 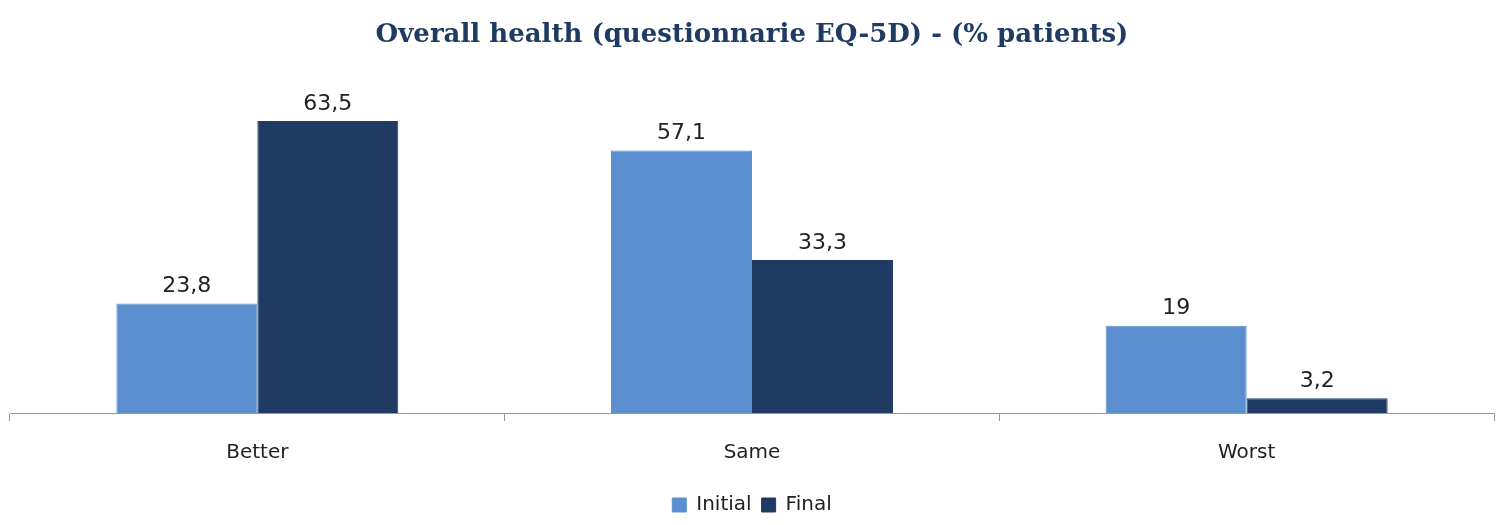 What do you see at coordinates (681, 132) in the screenshot?
I see `data-label: 57,1` at bounding box center [681, 132].